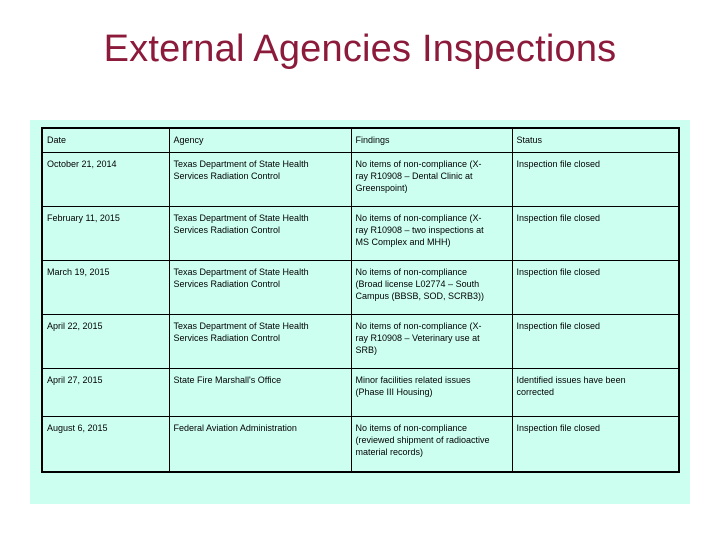 The image size is (720, 540). What do you see at coordinates (105, 140) in the screenshot?
I see `header-date: Date` at bounding box center [105, 140].